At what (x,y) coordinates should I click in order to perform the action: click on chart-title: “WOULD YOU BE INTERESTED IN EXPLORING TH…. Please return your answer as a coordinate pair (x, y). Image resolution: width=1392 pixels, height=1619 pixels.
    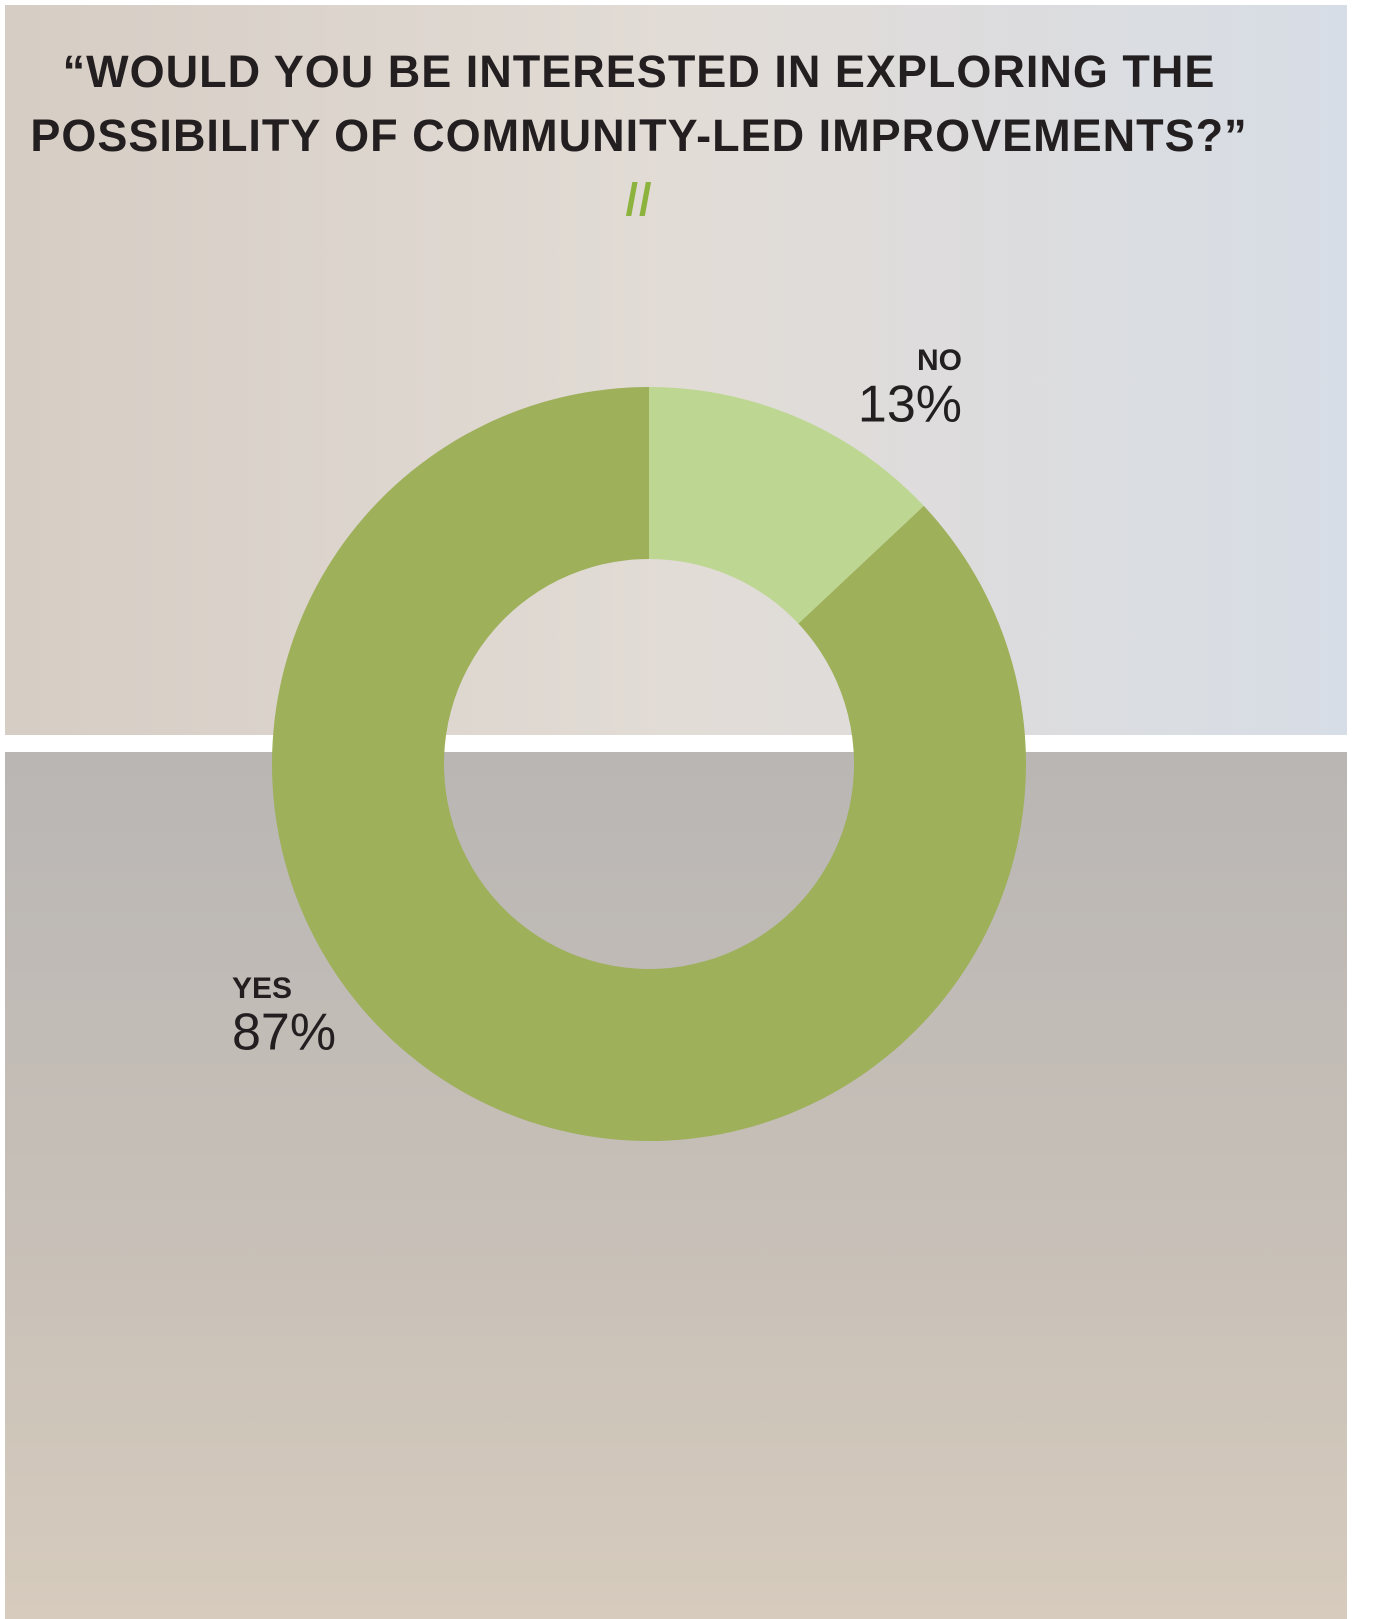
    Looking at the image, I should click on (639, 103).